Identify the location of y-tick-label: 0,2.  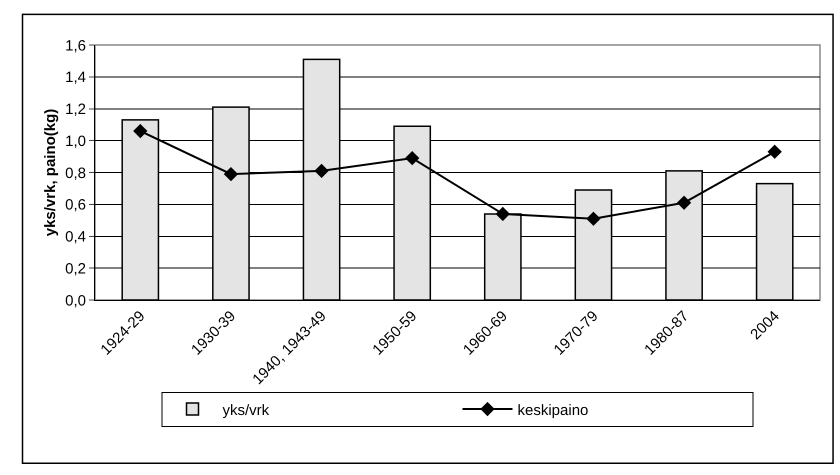
(75, 269).